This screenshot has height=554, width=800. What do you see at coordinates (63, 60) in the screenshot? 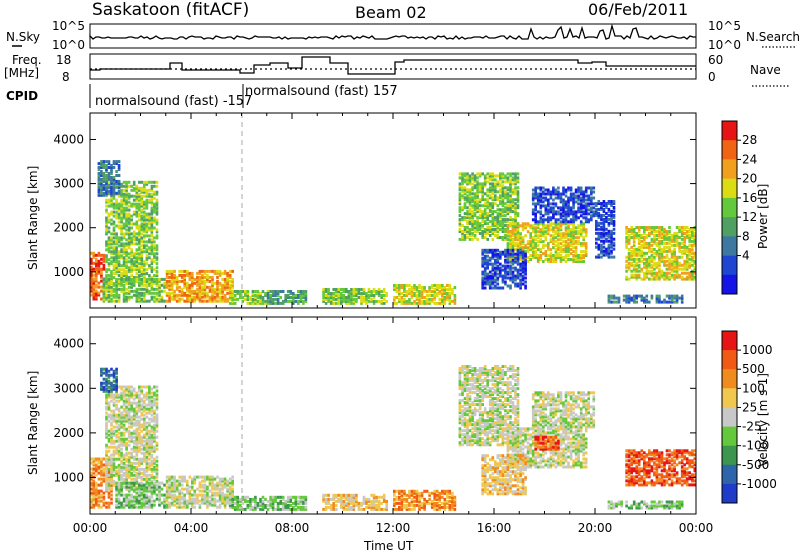
I see `freq-tick-high: 18` at bounding box center [63, 60].